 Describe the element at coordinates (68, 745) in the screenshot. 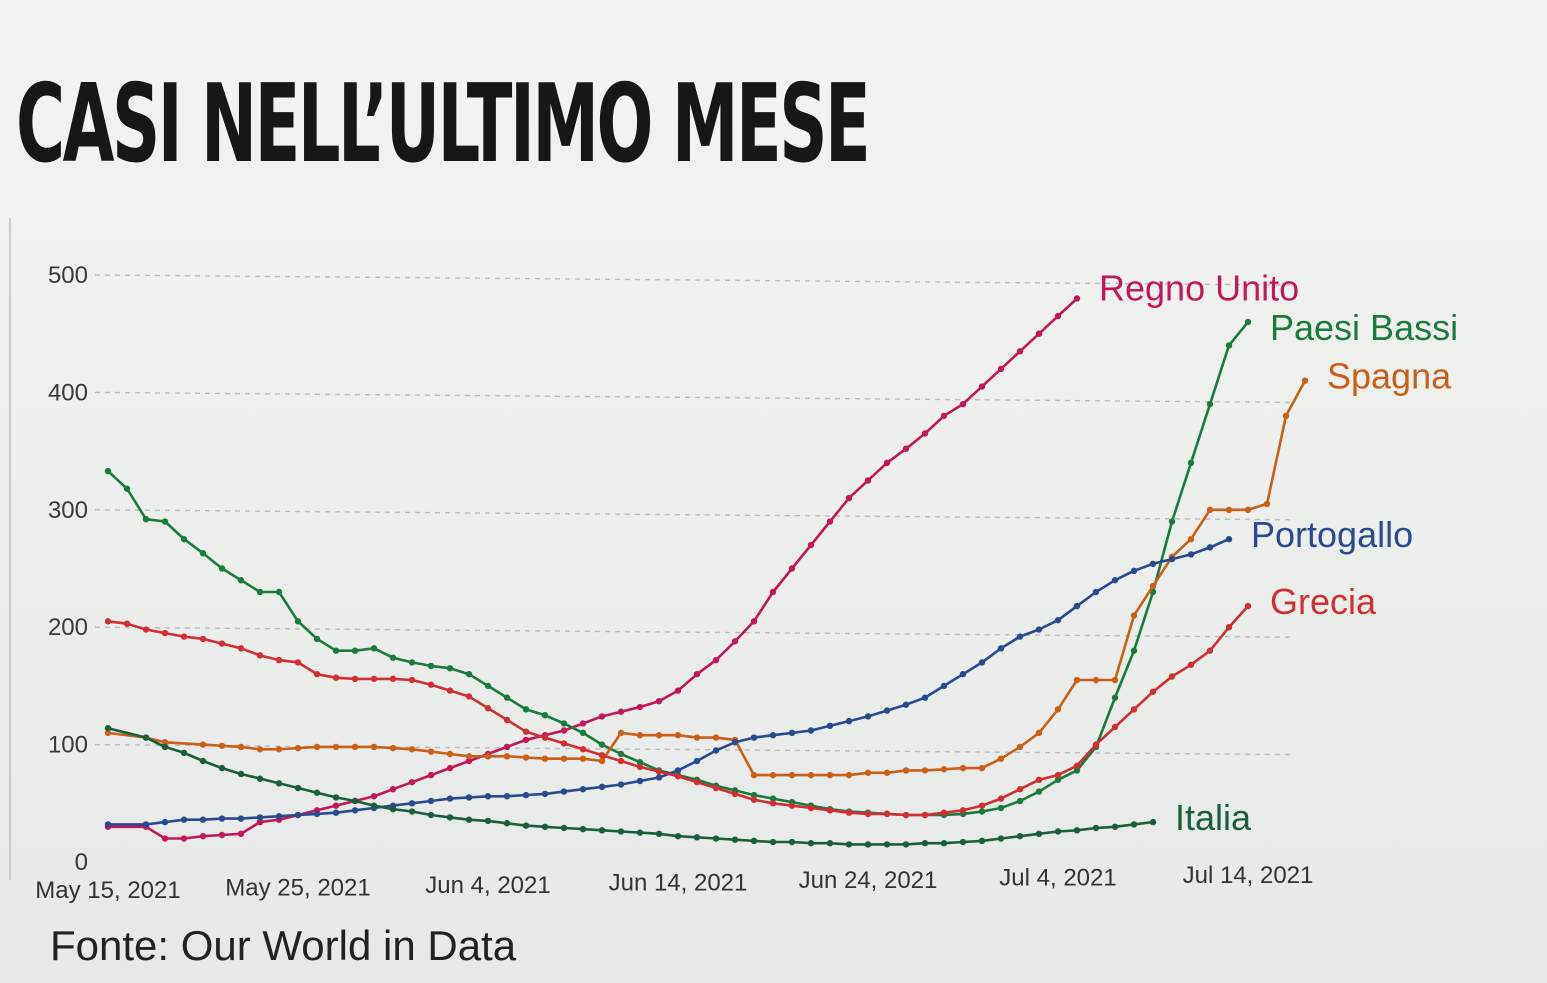

I see `y-tick-label: 100` at that location.